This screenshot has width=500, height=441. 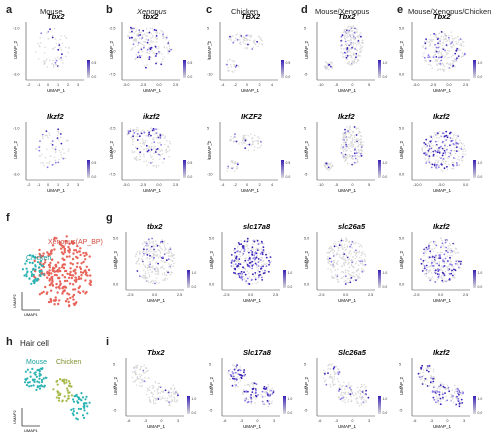 I want to click on i-col2-cell-dot, so click(x=269, y=389).